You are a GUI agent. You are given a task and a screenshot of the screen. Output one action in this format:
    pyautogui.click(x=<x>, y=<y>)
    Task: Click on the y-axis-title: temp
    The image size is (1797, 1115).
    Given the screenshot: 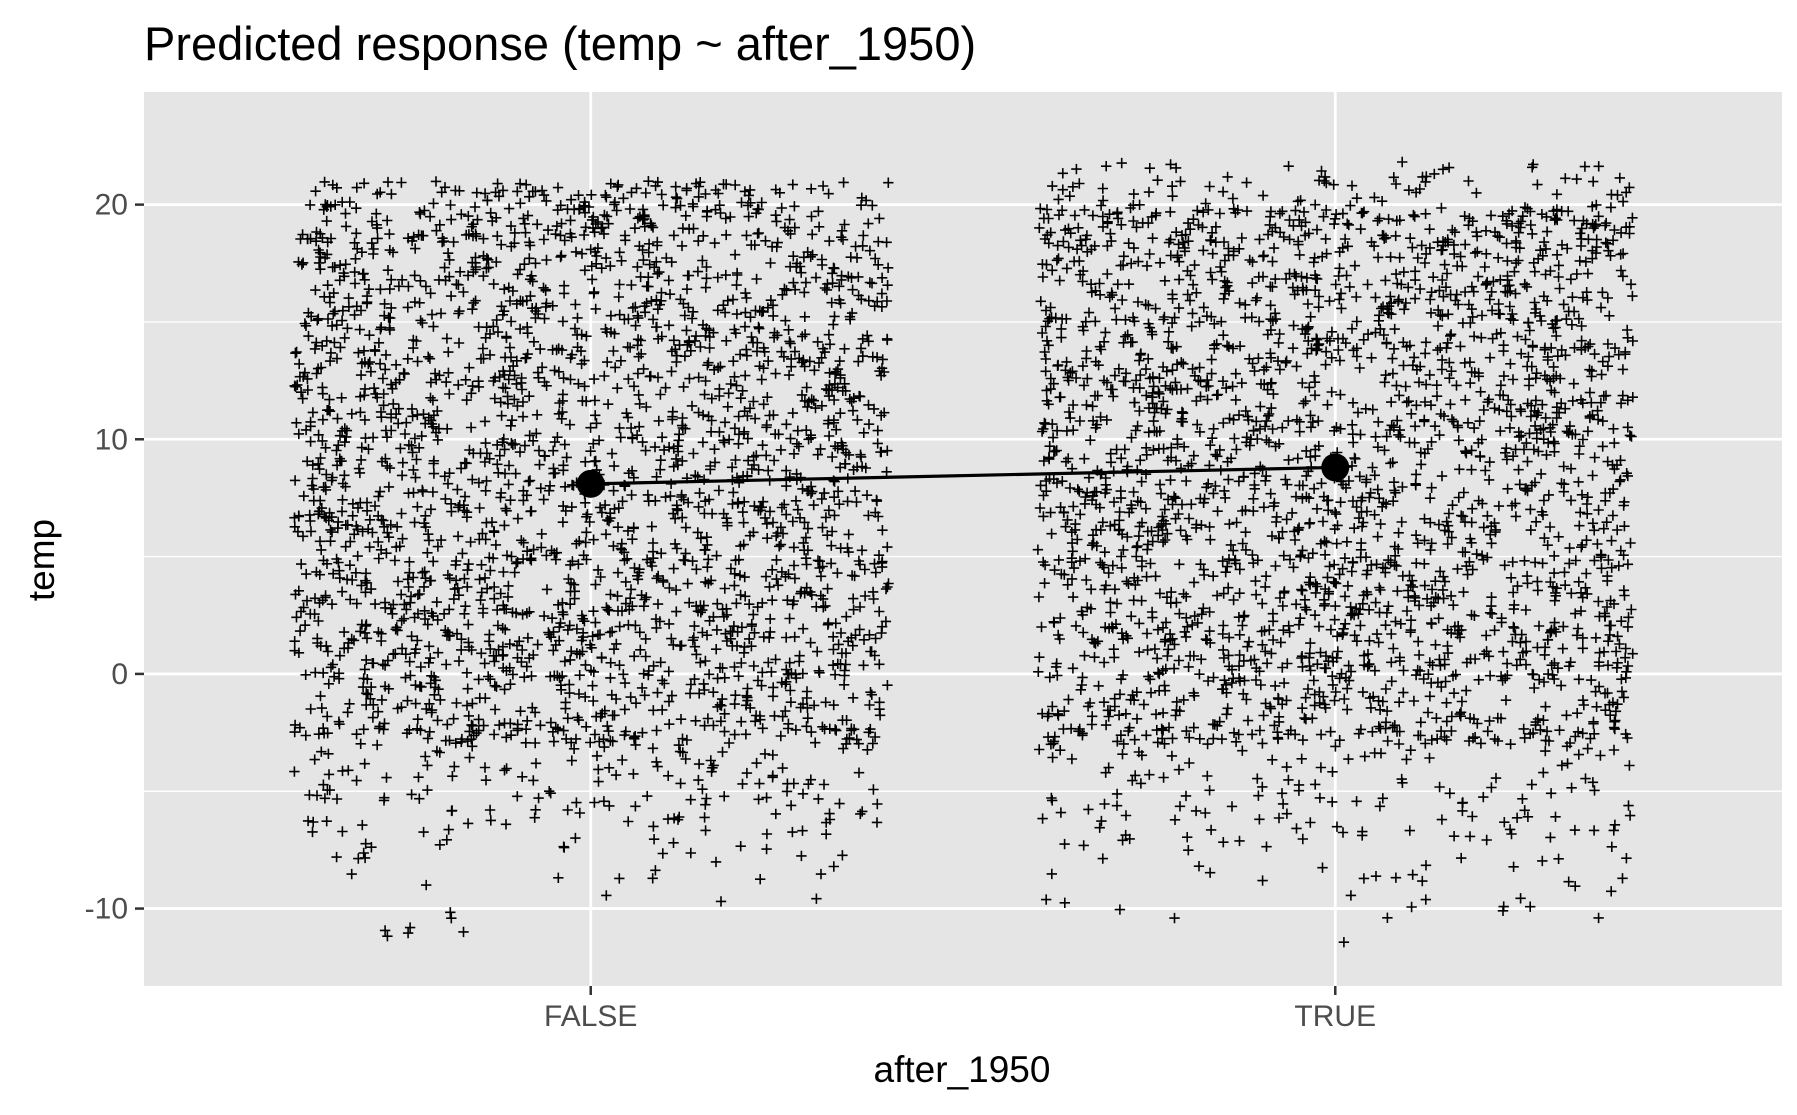 What is the action you would take?
    pyautogui.click(x=41, y=560)
    